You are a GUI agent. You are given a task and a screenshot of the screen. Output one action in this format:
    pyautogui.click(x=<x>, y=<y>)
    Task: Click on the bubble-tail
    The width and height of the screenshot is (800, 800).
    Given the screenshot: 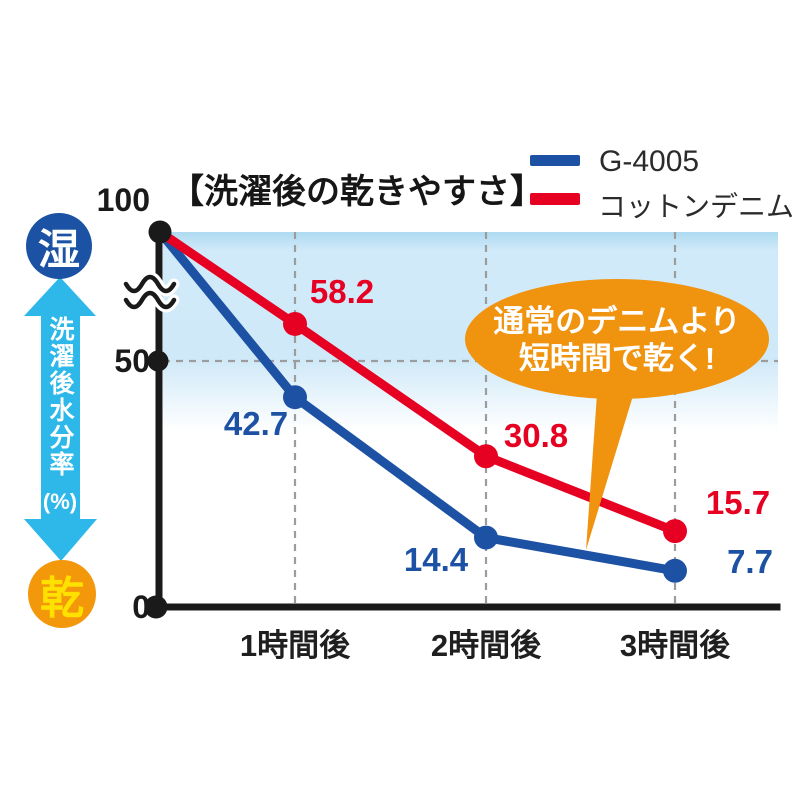 What is the action you would take?
    pyautogui.click(x=612, y=463)
    